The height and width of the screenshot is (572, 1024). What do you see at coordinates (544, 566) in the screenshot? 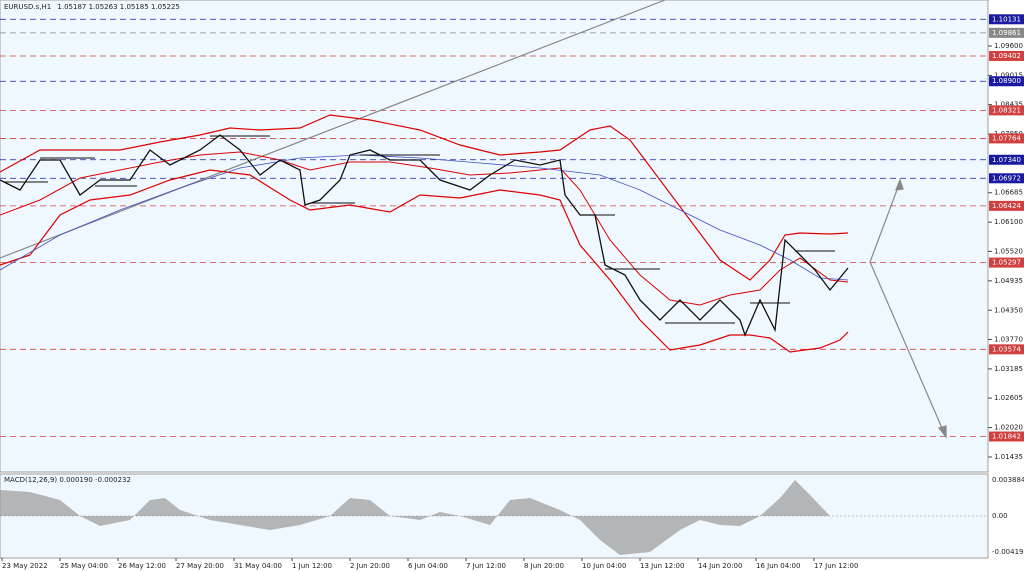
I see `time-label: 8 Jun 20:00` at bounding box center [544, 566].